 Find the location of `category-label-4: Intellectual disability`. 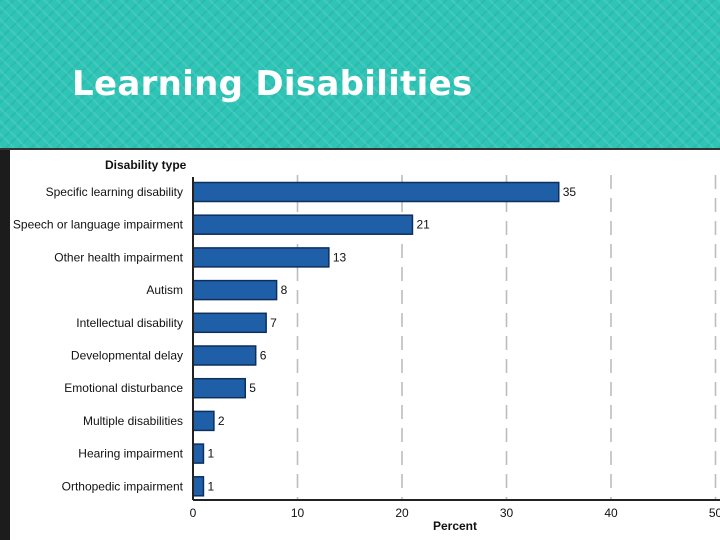

category-label-4: Intellectual disability is located at coordinates (129, 323).